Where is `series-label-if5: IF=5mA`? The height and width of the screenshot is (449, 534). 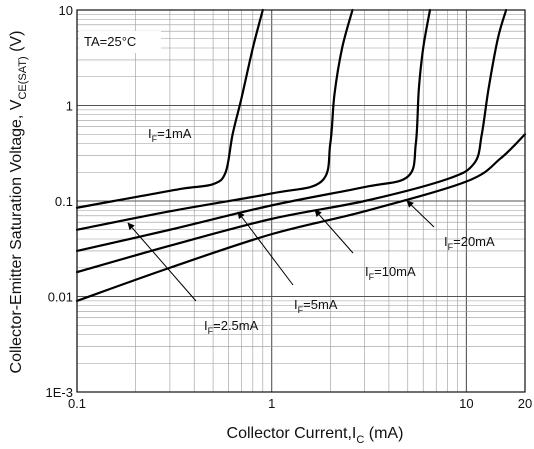 series-label-if5: IF=5mA is located at coordinates (316, 306).